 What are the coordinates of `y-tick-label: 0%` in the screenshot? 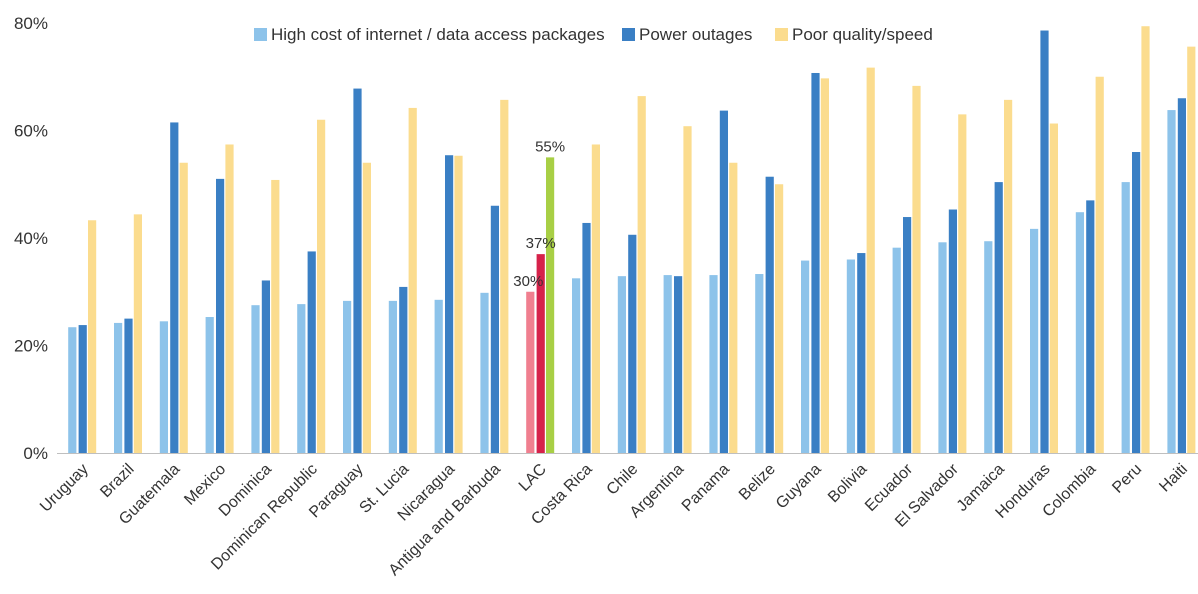 It's located at (35, 453).